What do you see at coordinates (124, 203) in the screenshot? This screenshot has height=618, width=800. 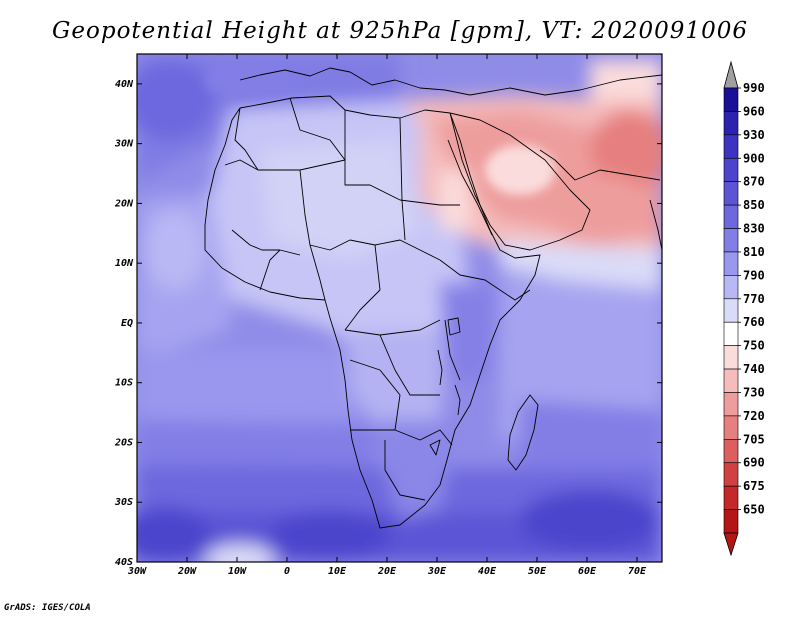 I see `lat-tick-label: 20N` at bounding box center [124, 203].